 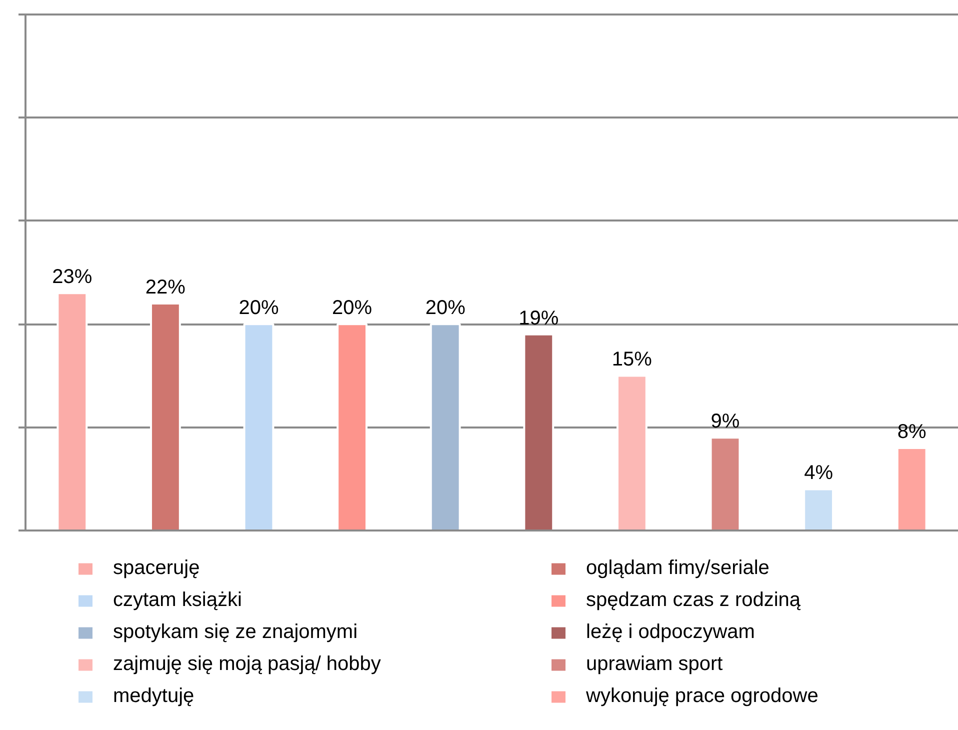 I want to click on legend-label: spaceruję, so click(x=156, y=568).